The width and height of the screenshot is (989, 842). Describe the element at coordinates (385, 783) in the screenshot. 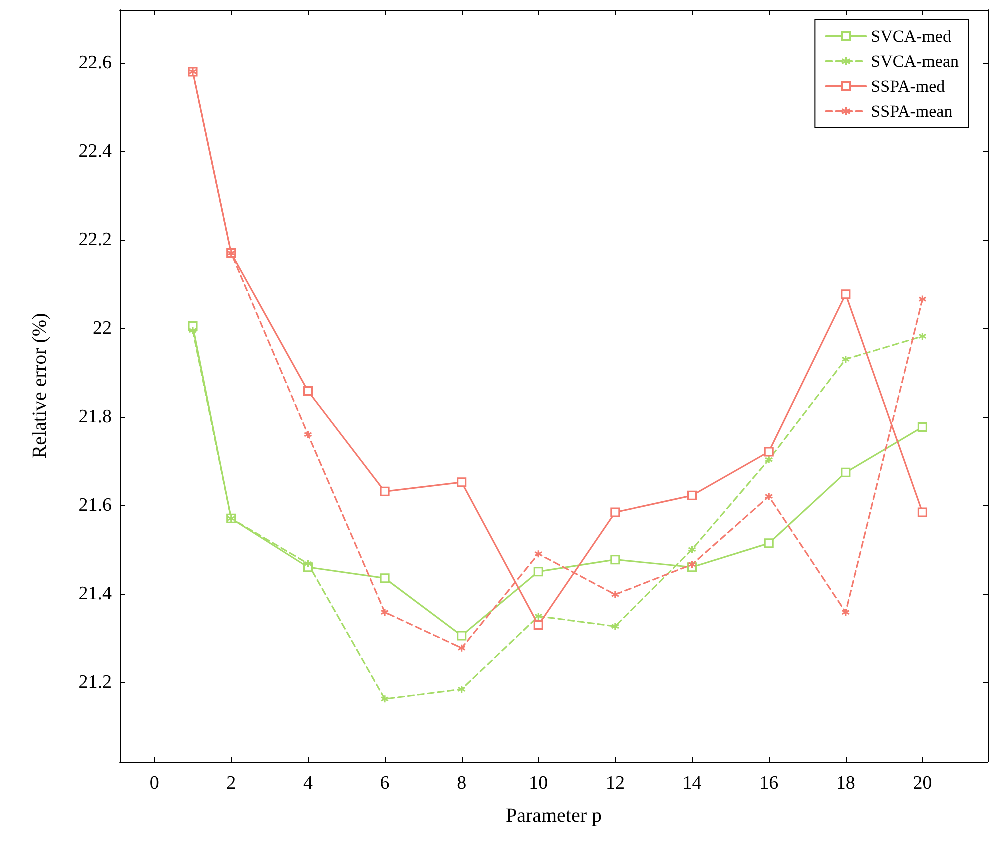

I see `x-tick-label: 6` at that location.